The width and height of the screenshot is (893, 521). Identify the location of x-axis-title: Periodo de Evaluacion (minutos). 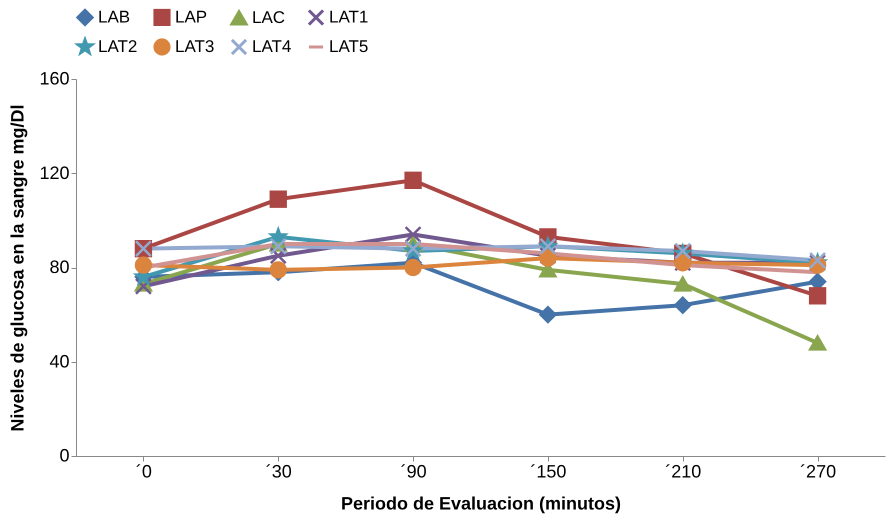
(481, 504).